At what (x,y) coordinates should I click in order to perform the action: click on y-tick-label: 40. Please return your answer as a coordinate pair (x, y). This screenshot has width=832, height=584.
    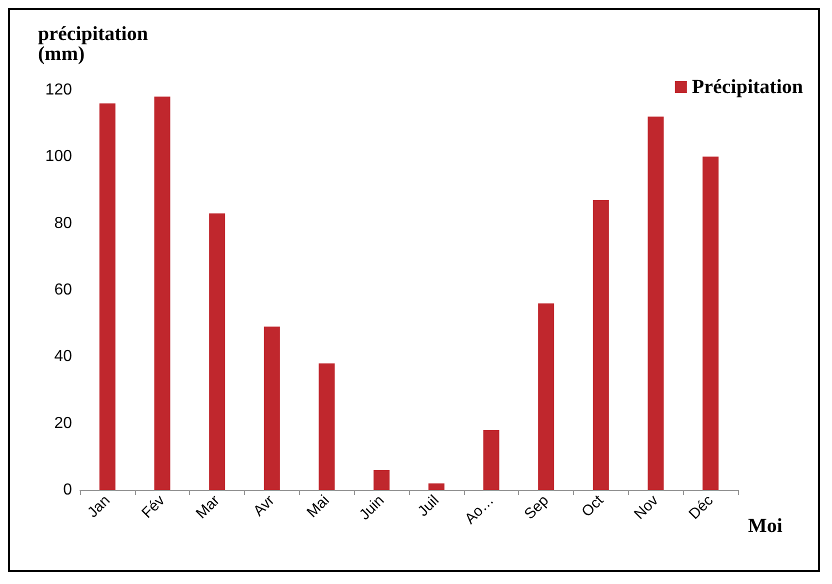
    Looking at the image, I should click on (63, 357).